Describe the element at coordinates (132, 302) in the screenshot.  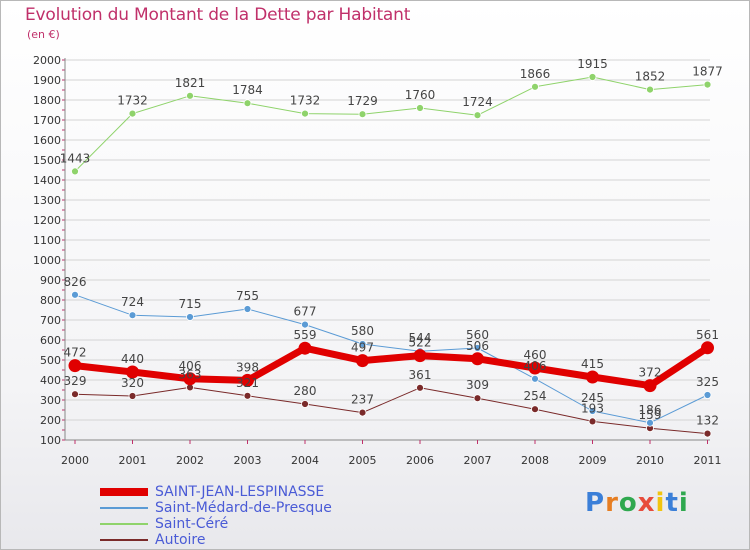
I see `data-label: 724` at that location.